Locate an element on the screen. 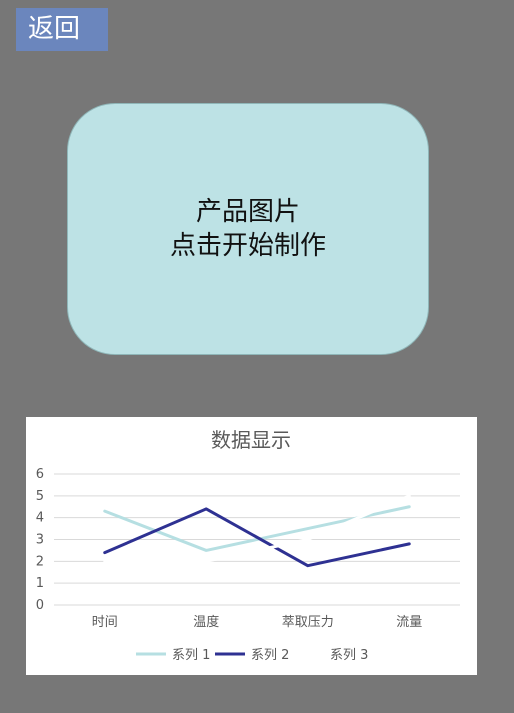  x-axis-categories: 时间 温度 萃取压力 流量 is located at coordinates (257, 622).